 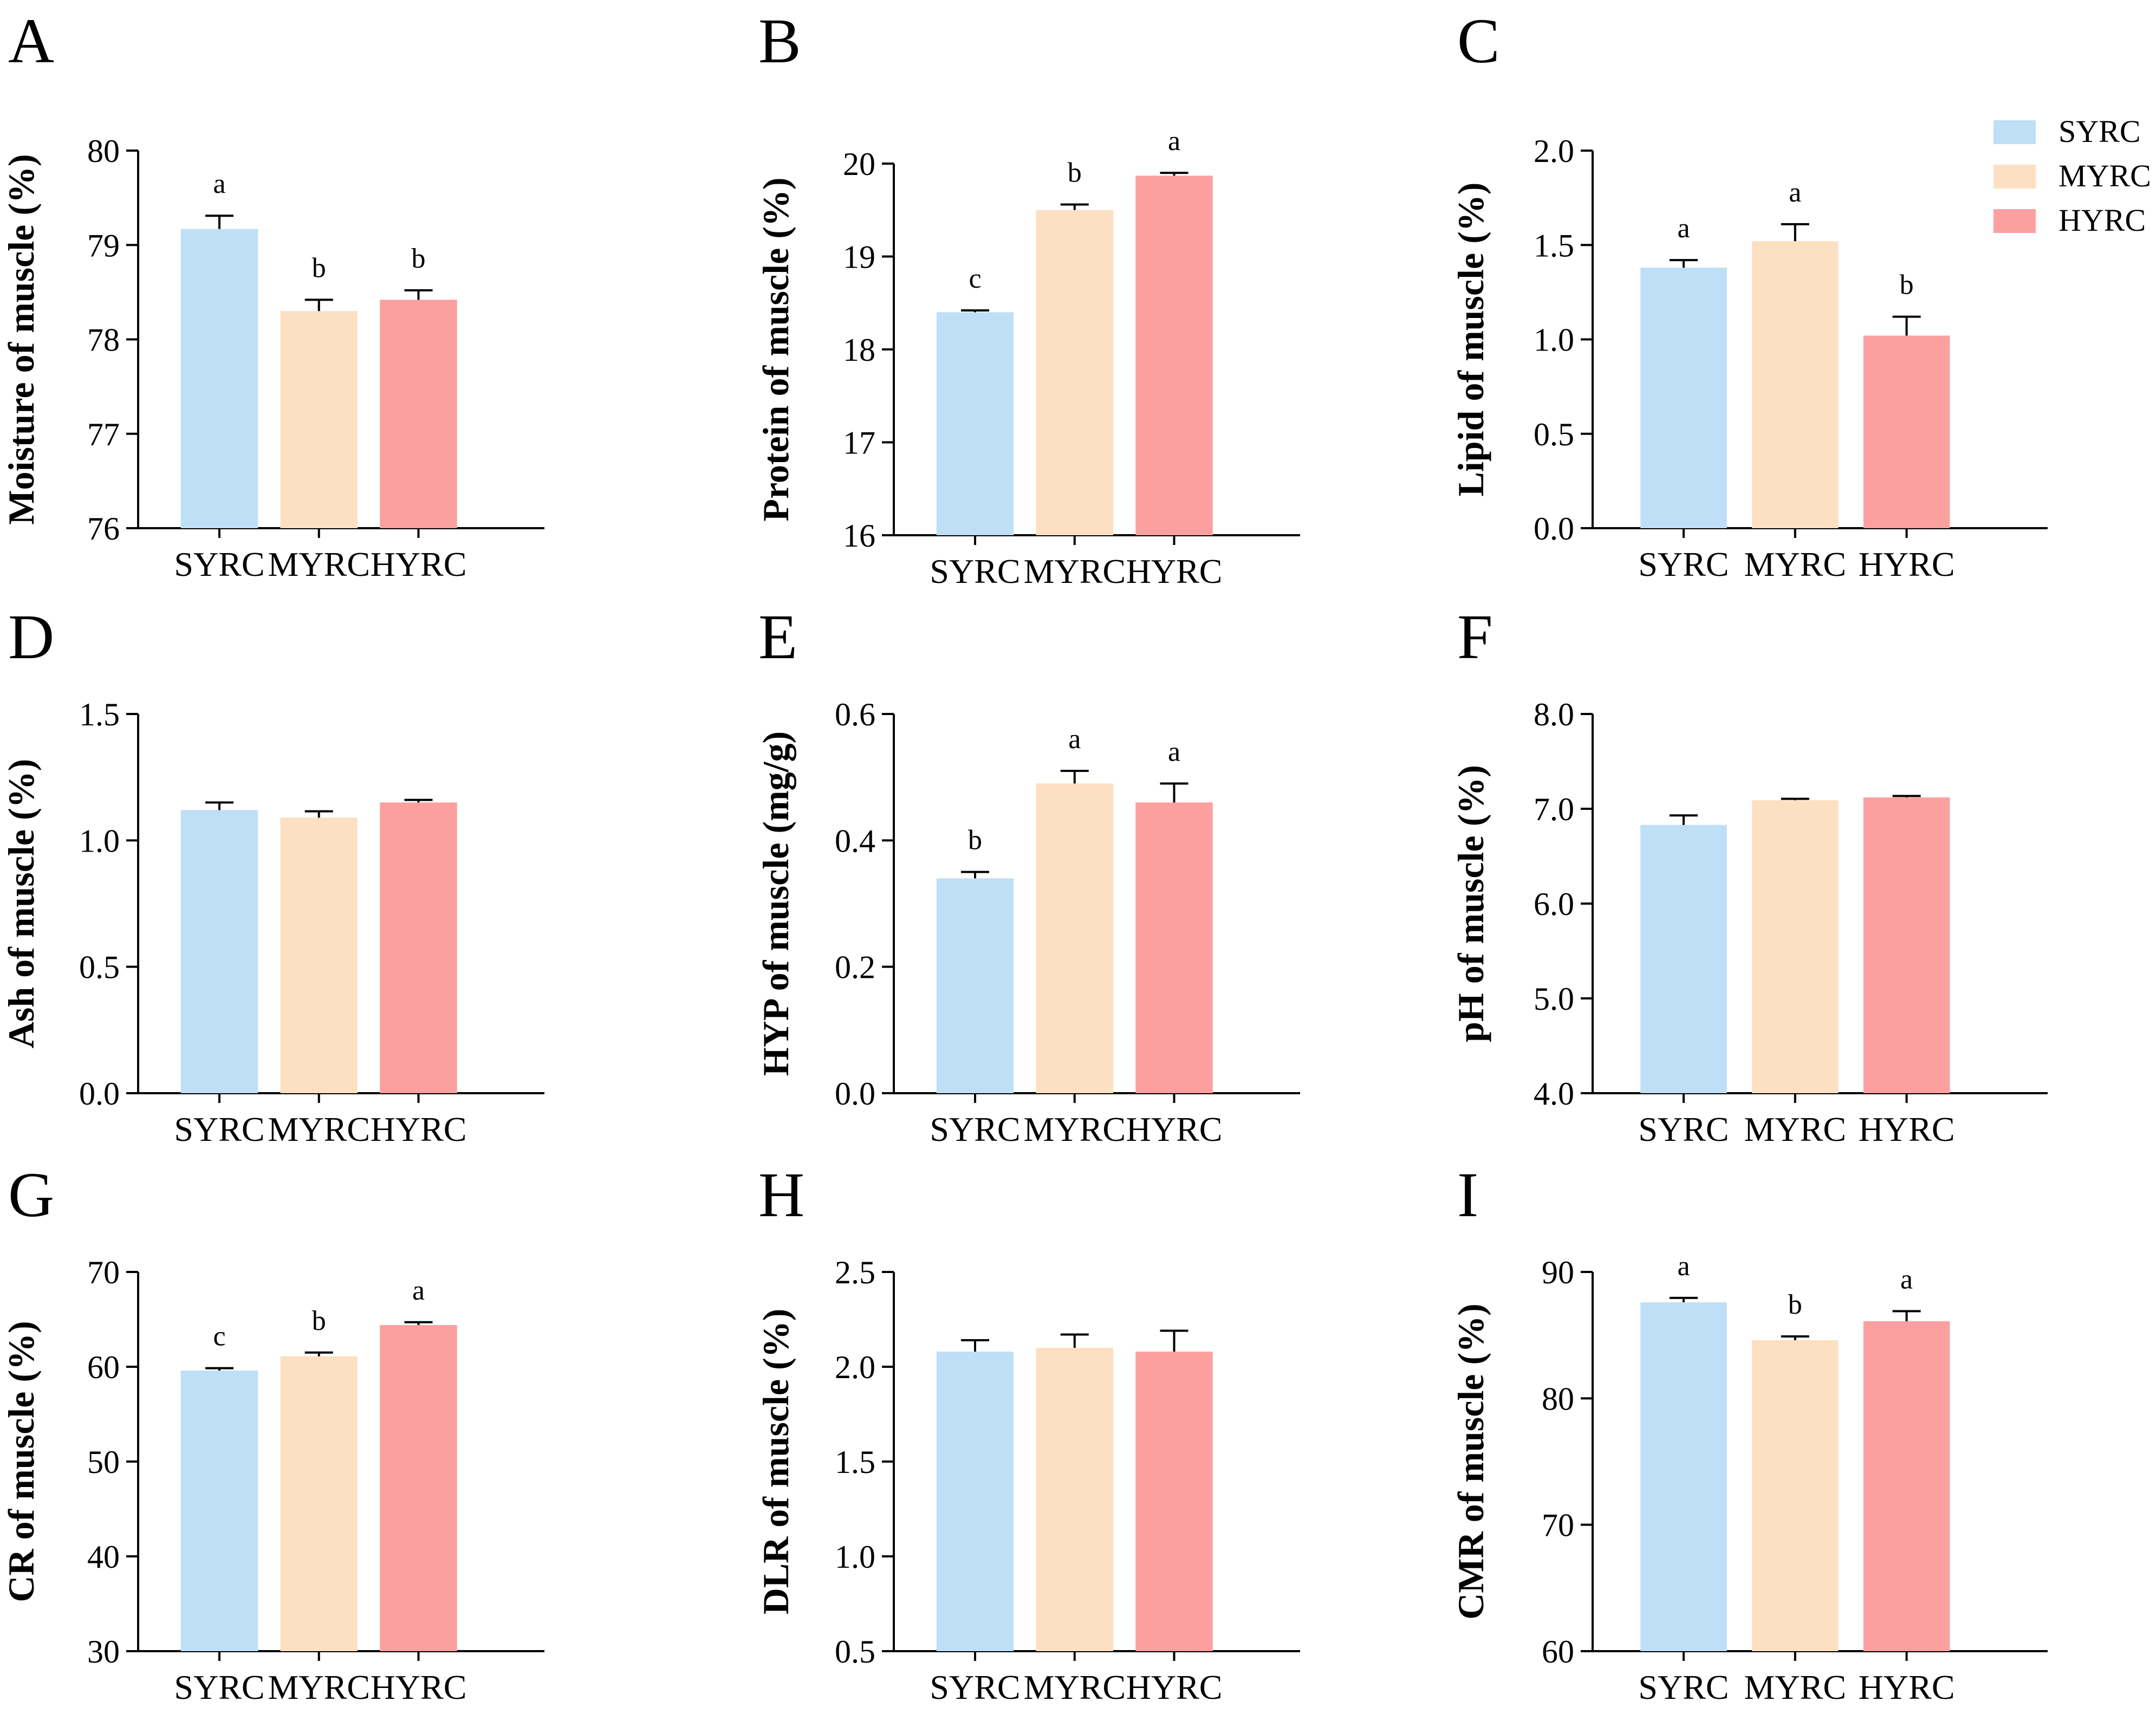 I want to click on y-axis-label: Ash of muscle (%), so click(x=21, y=904).